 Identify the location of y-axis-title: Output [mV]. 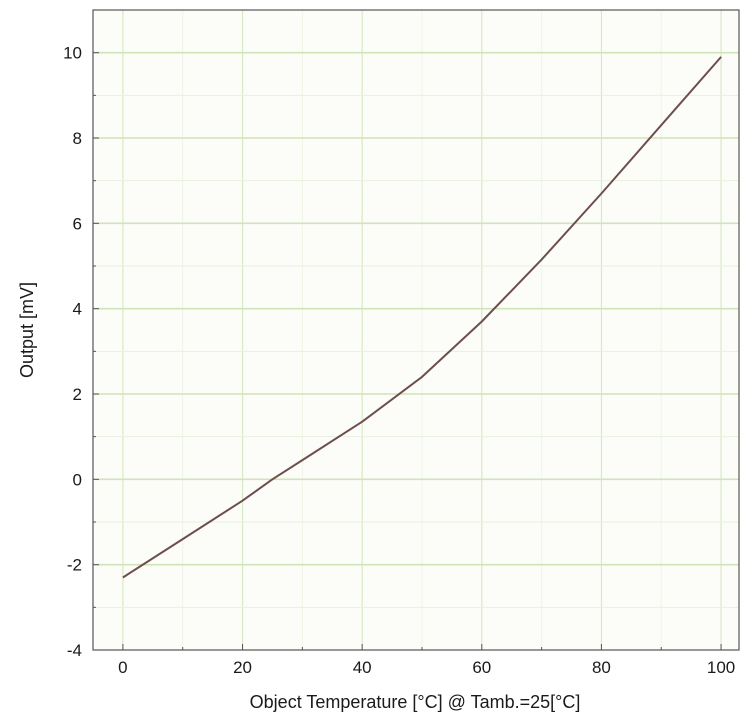
(27, 330).